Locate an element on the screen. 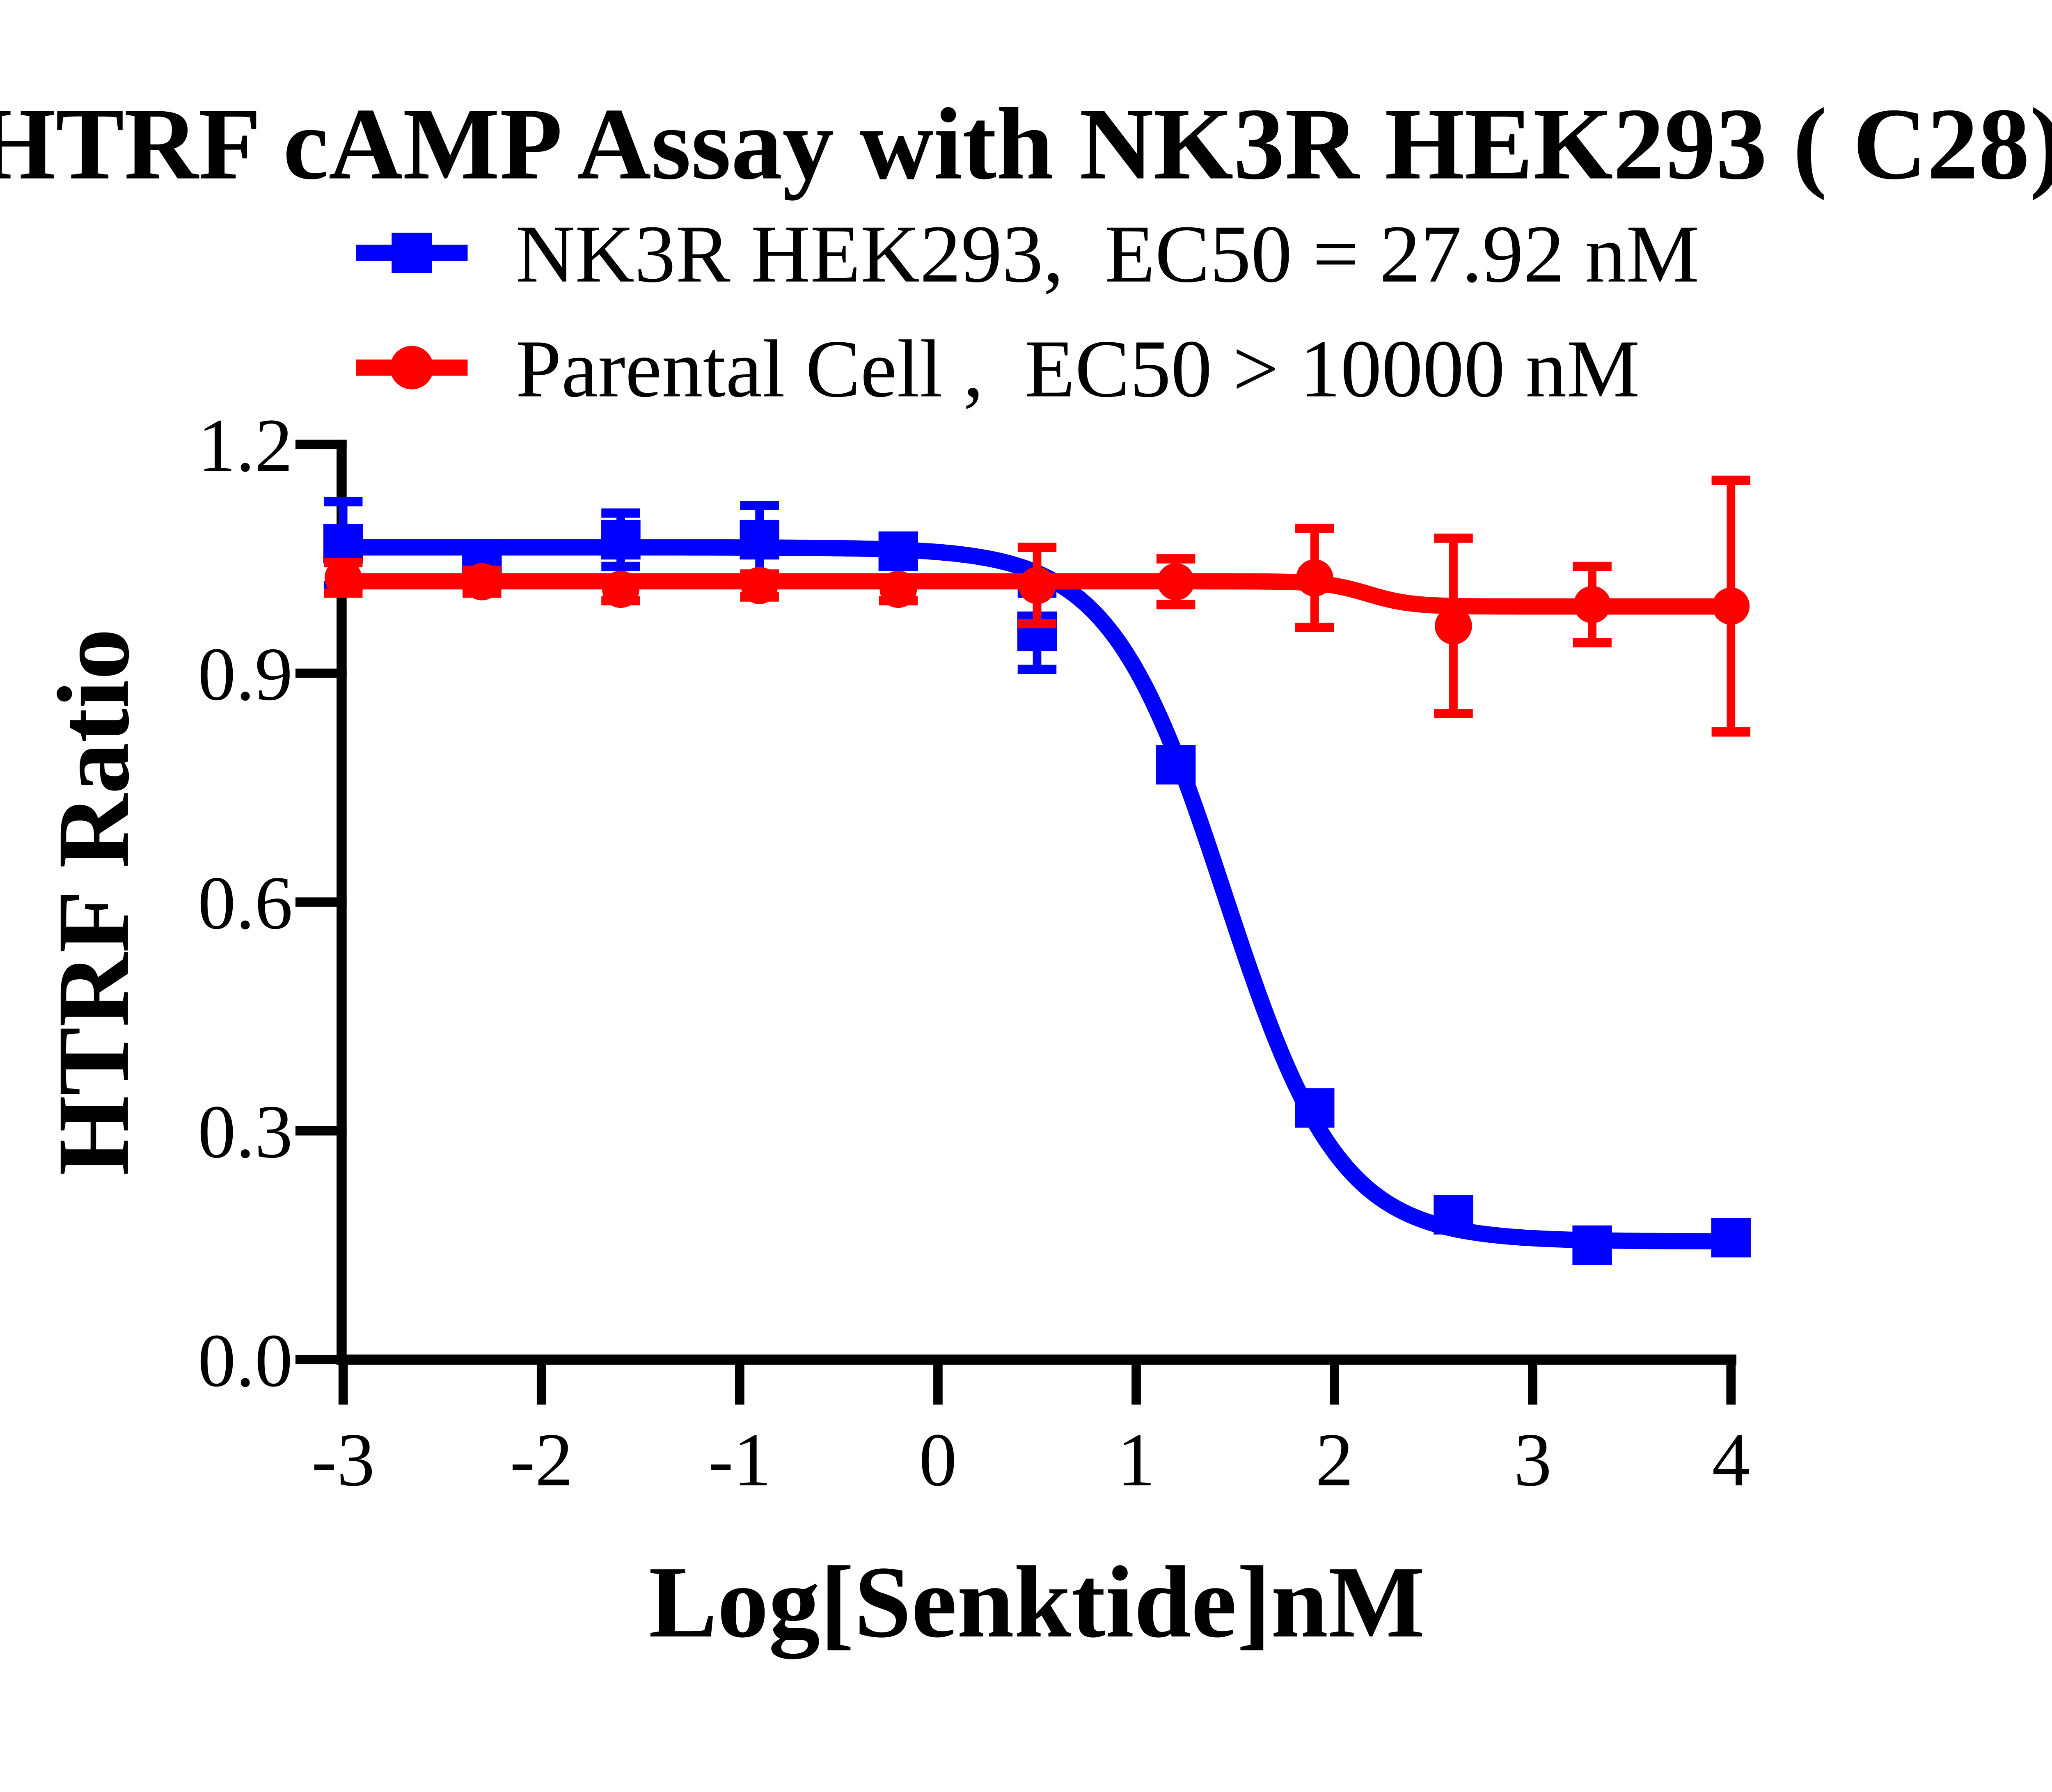 This screenshot has width=2052, height=1792. x-tick-label: 4 is located at coordinates (1731, 1460).